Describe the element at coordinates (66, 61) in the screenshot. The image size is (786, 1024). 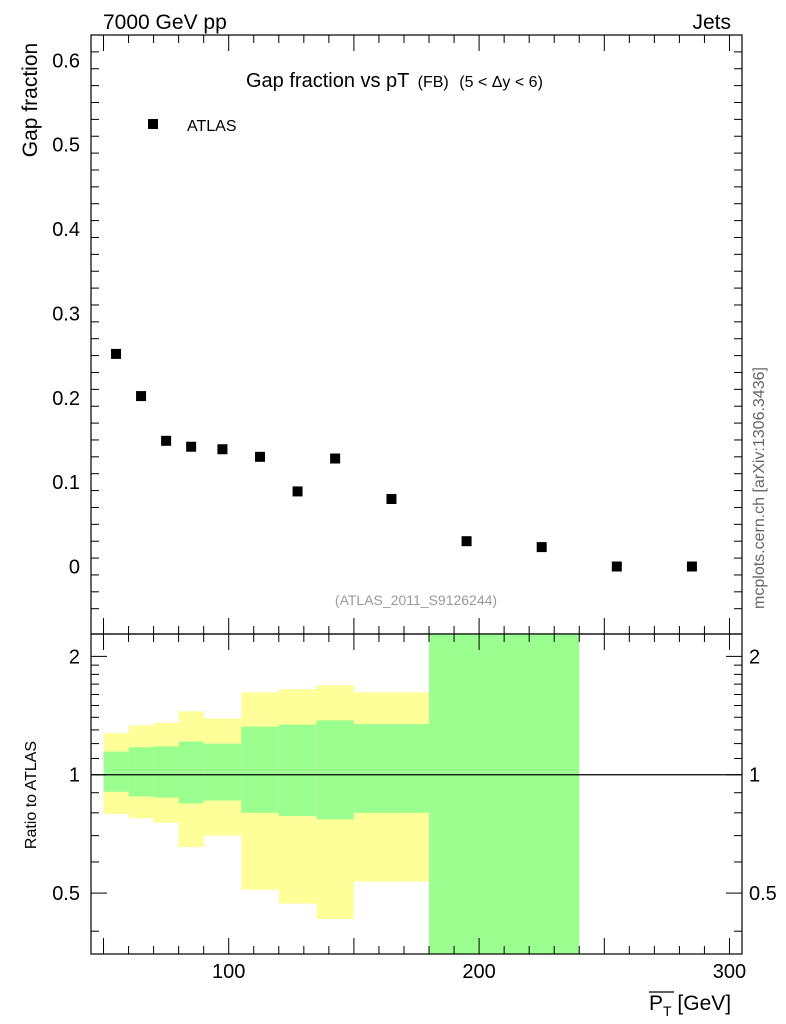
I see `upper-y-tick-label: 0.6` at that location.